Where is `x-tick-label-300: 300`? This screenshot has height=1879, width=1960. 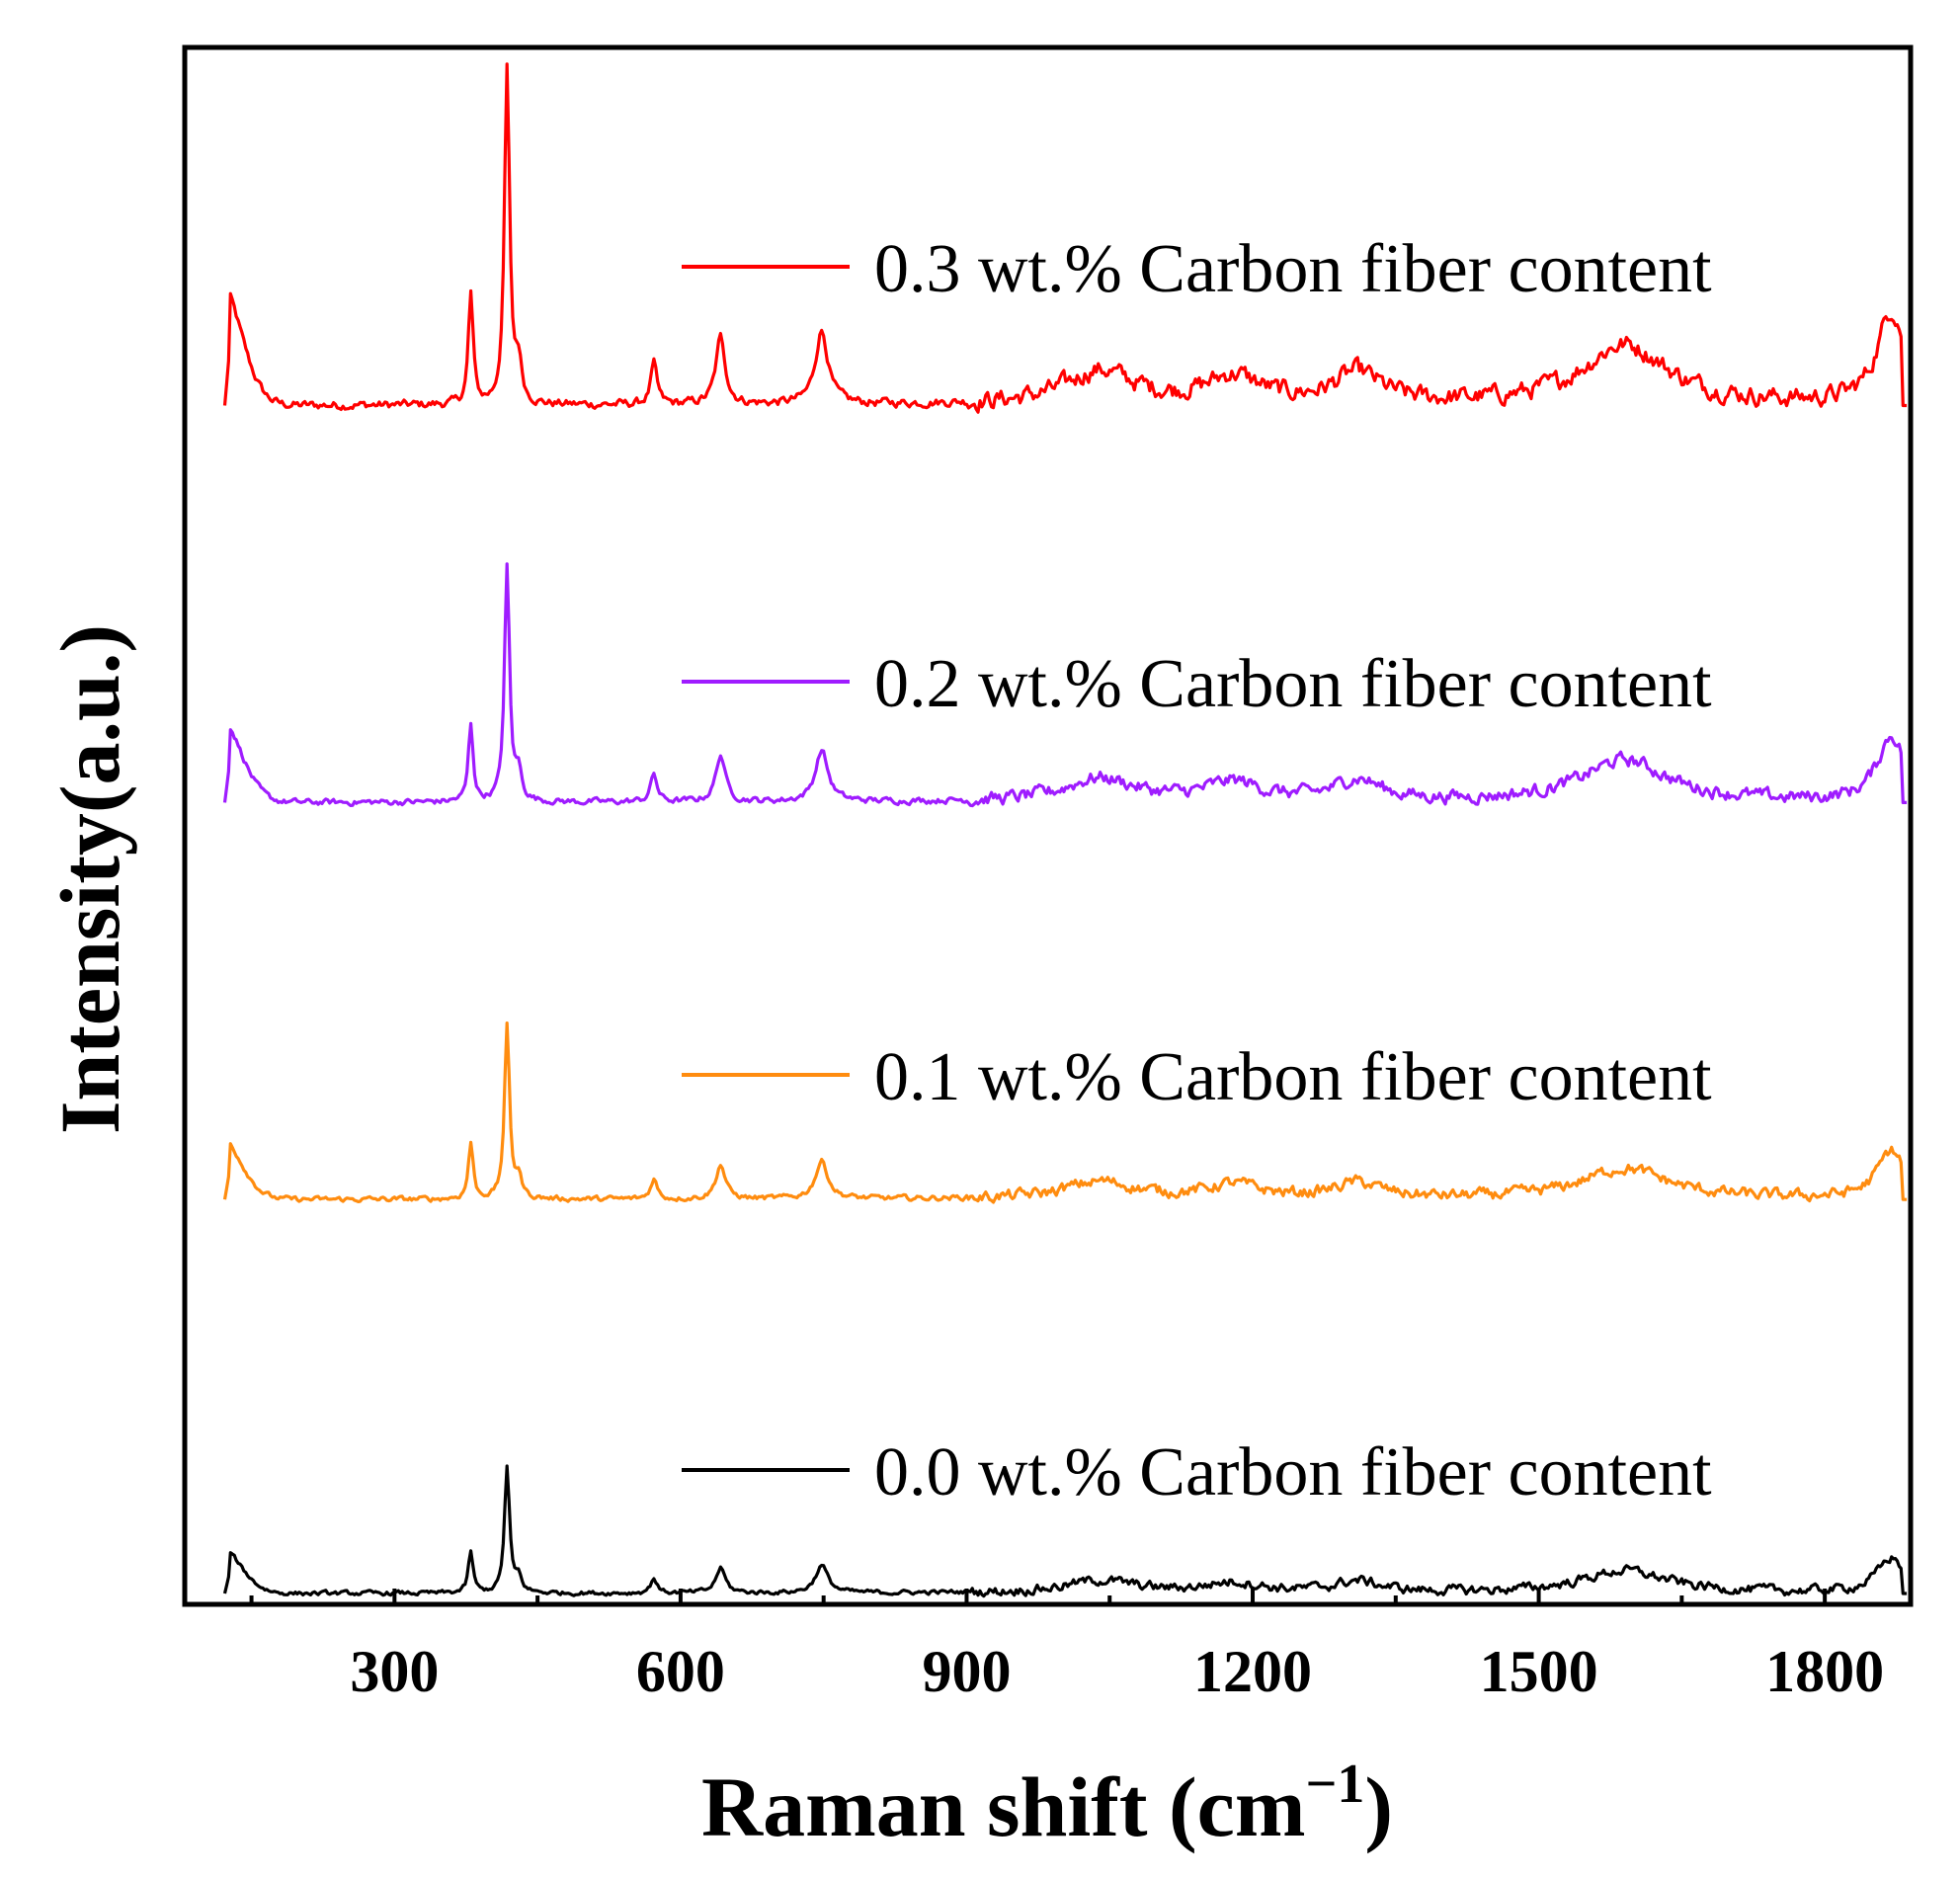 x-tick-label-300: 300 is located at coordinates (394, 1671).